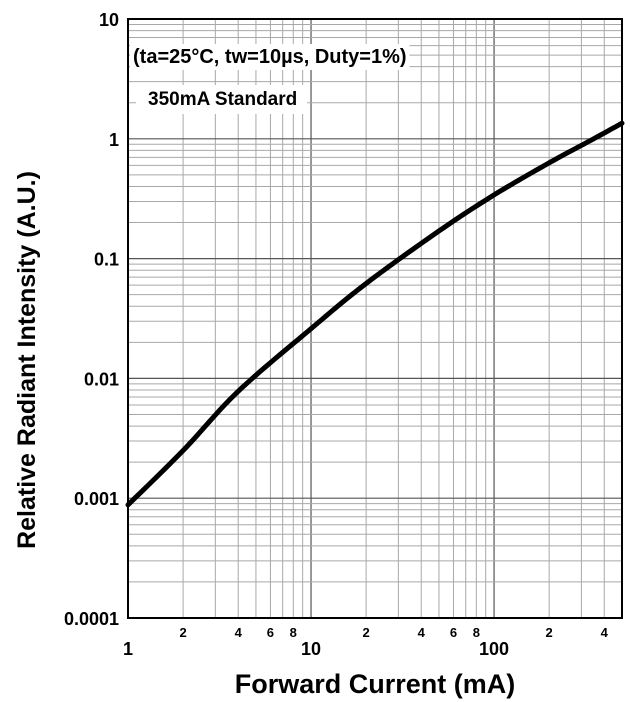  I want to click on y-tick-label: 0.01, so click(101, 379).